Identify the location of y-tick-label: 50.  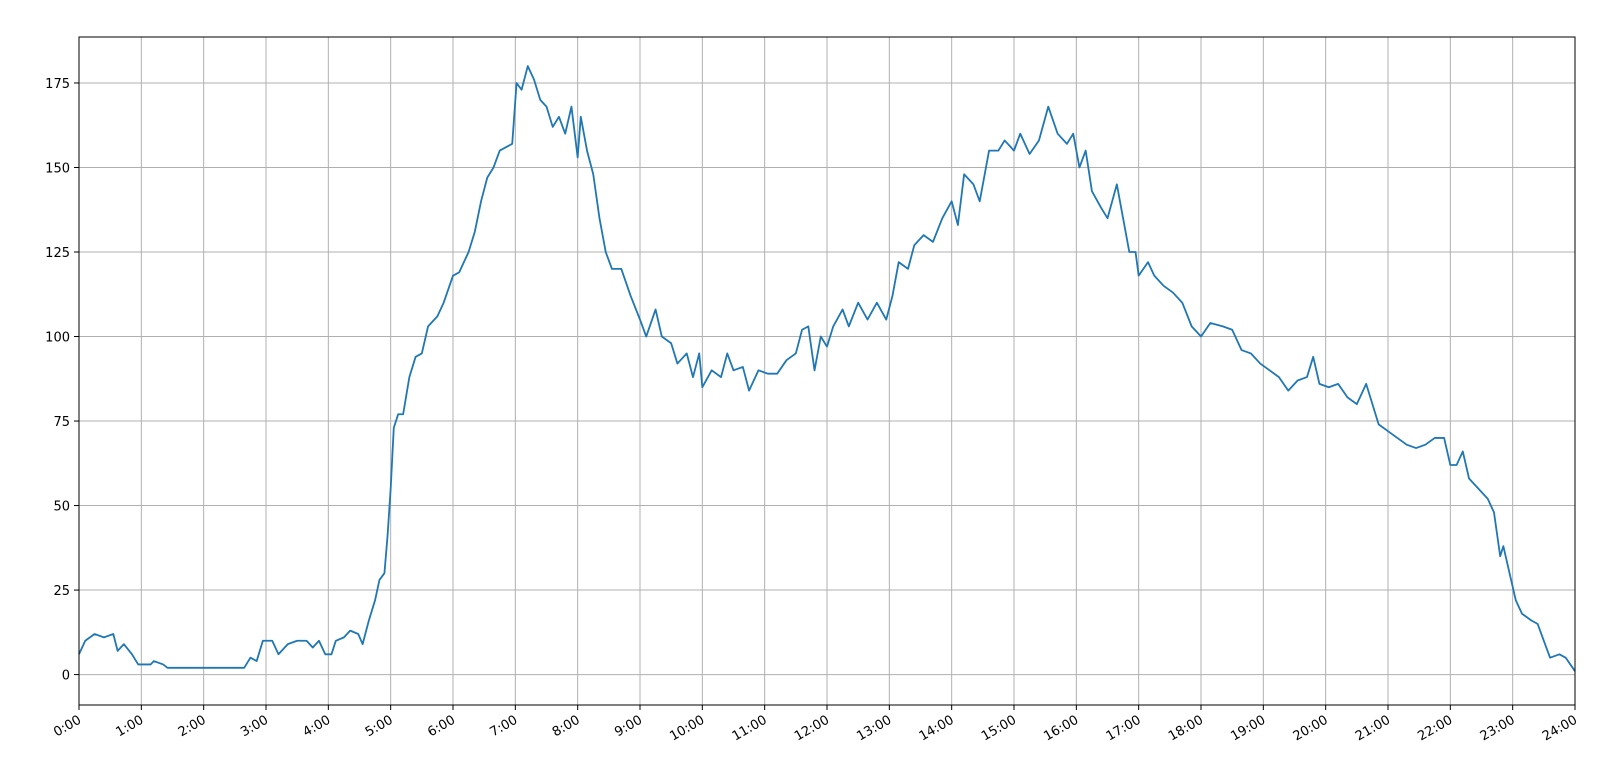
(61, 507).